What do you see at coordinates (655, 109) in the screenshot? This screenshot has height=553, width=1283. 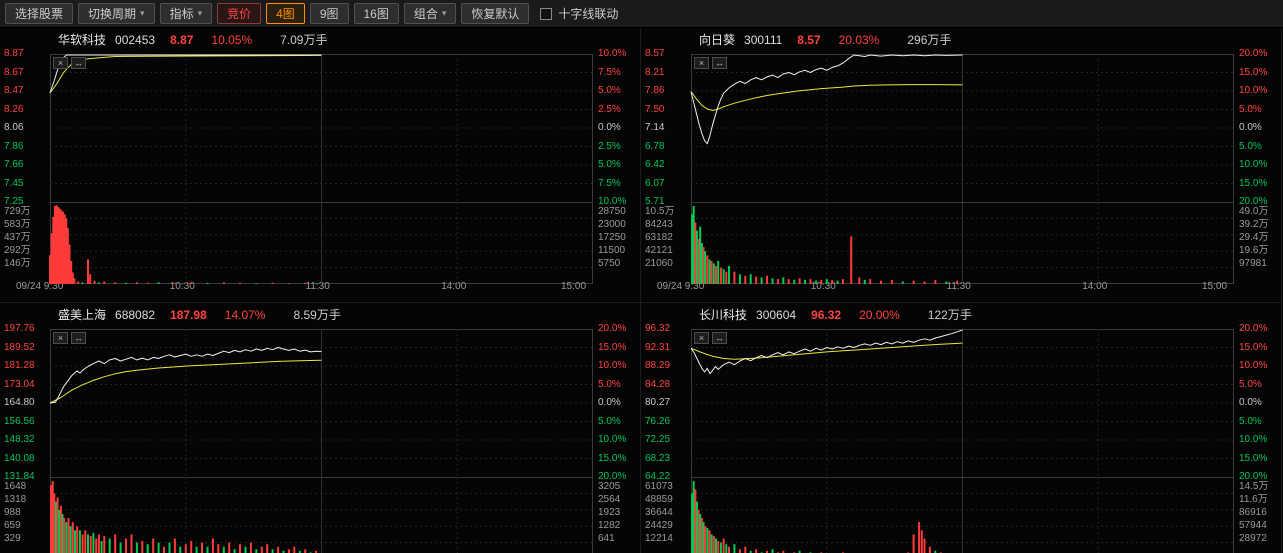 I see `price-axis-label: 7.50` at bounding box center [655, 109].